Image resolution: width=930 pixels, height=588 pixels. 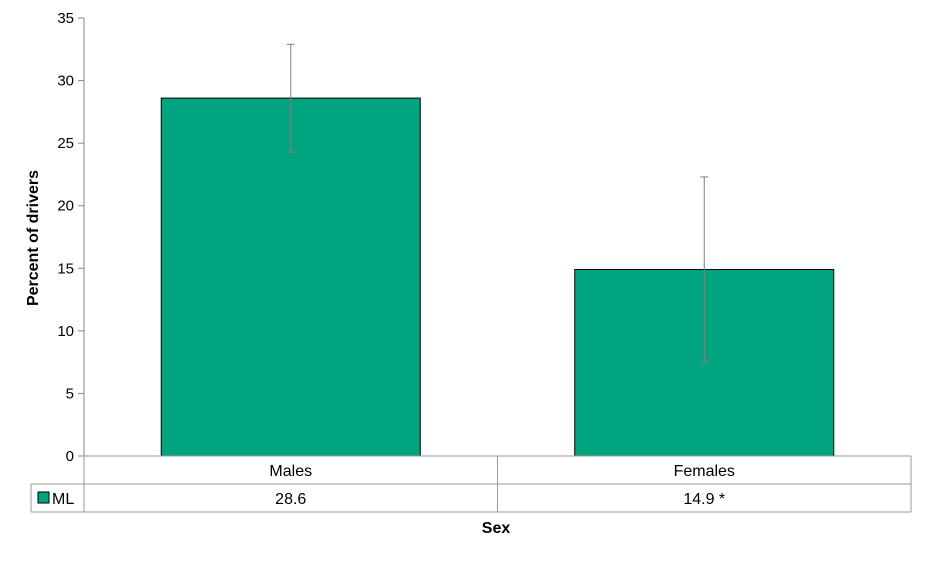 What do you see at coordinates (290, 471) in the screenshot?
I see `category-label: Males` at bounding box center [290, 471].